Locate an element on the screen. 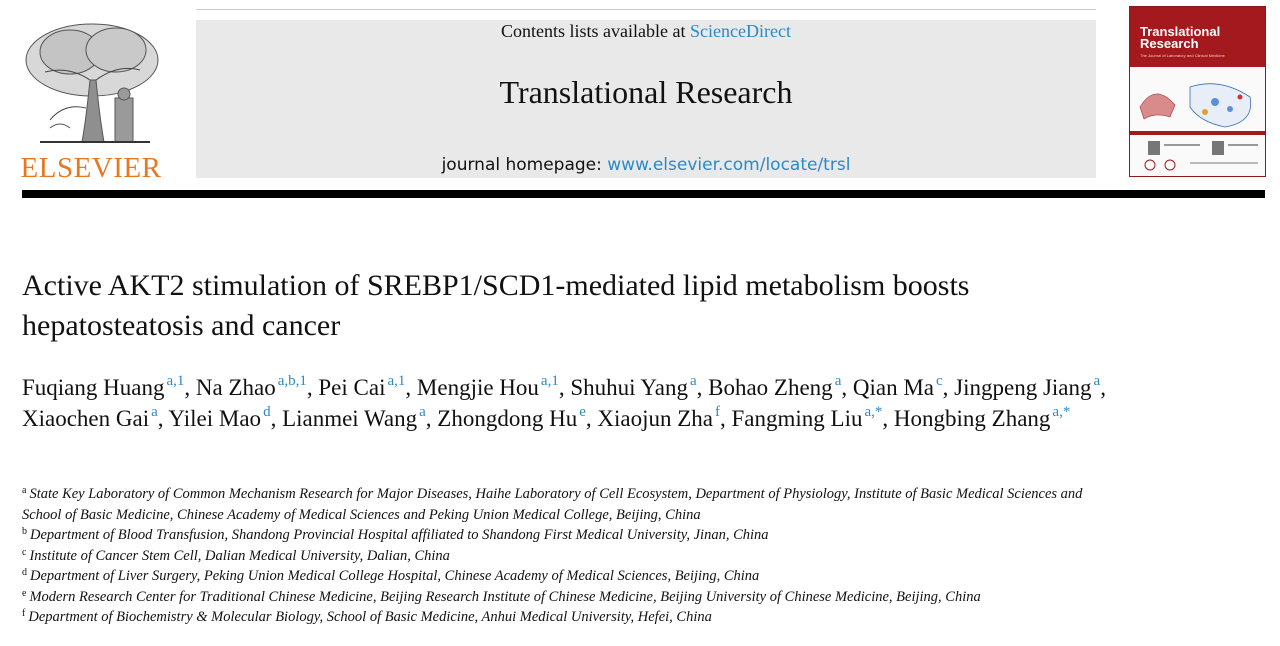  affiliation-key: e is located at coordinates (24, 593).